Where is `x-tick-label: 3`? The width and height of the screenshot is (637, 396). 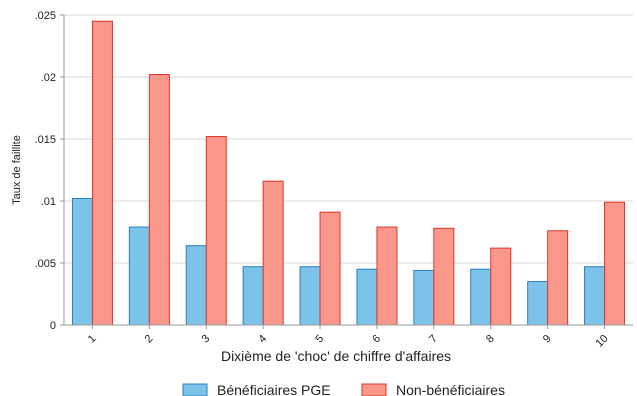 x-tick-label: 3 is located at coordinates (206, 339).